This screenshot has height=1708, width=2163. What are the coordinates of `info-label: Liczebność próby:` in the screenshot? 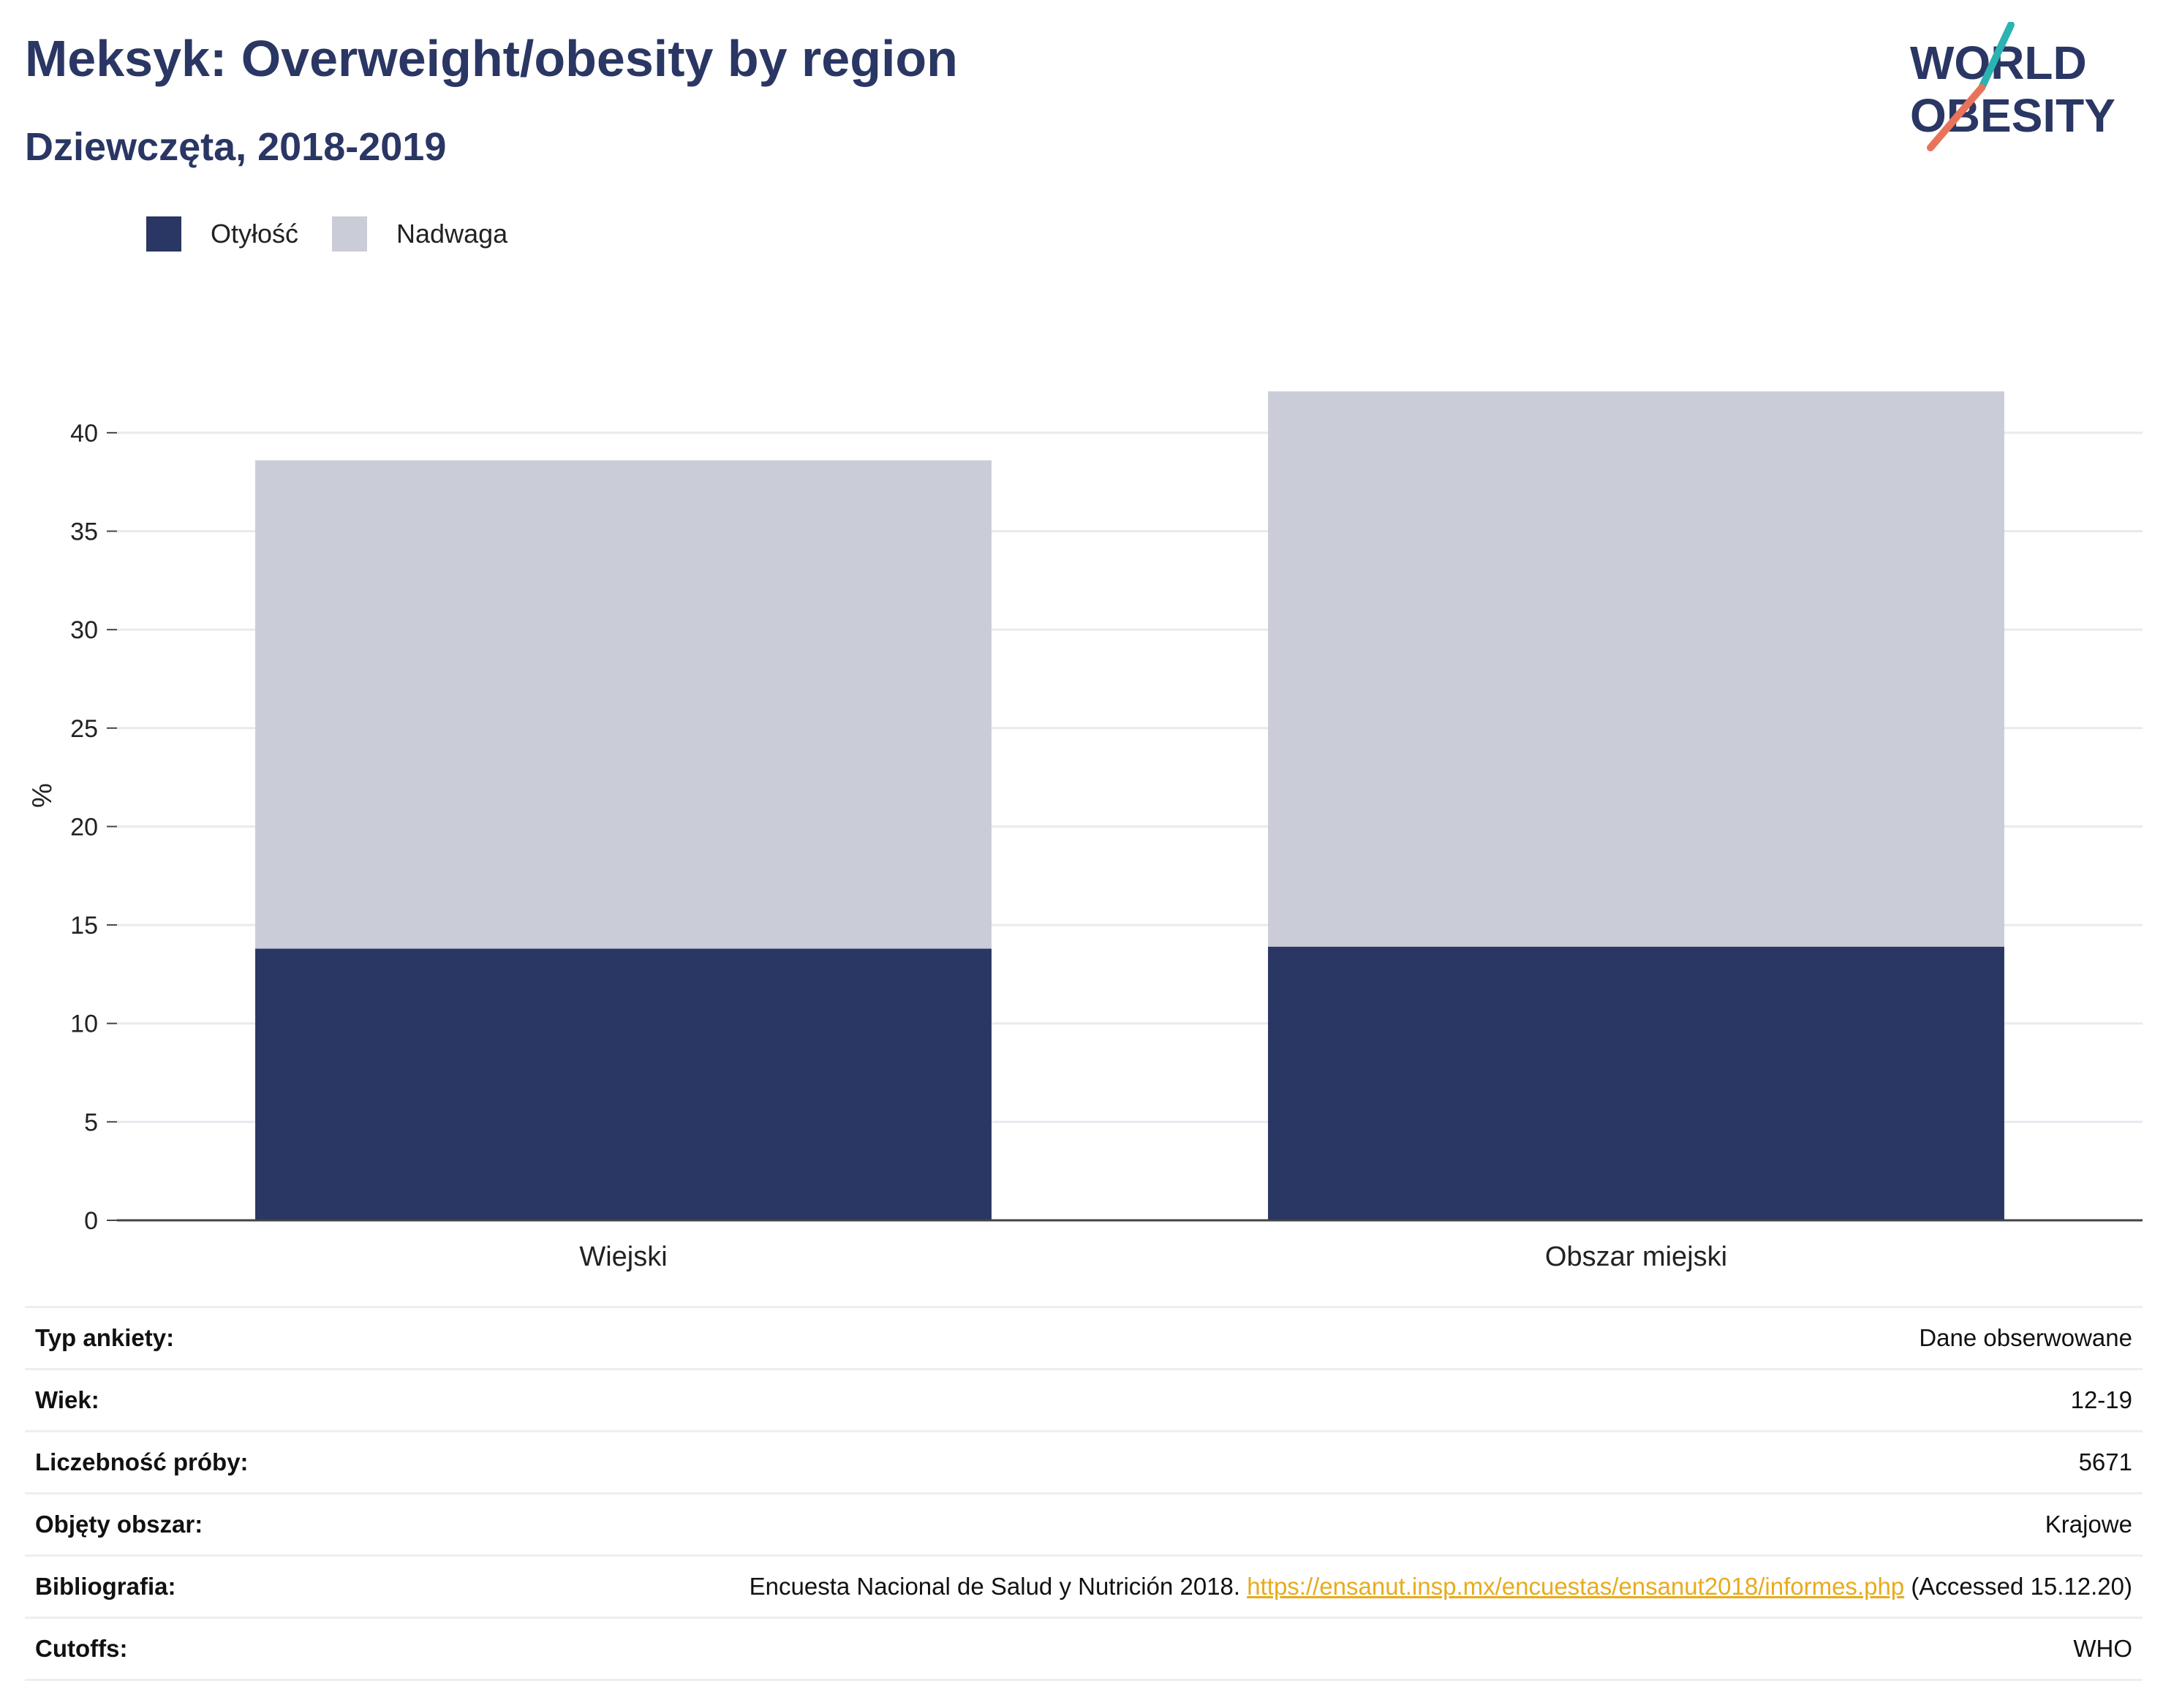 It's located at (142, 1461).